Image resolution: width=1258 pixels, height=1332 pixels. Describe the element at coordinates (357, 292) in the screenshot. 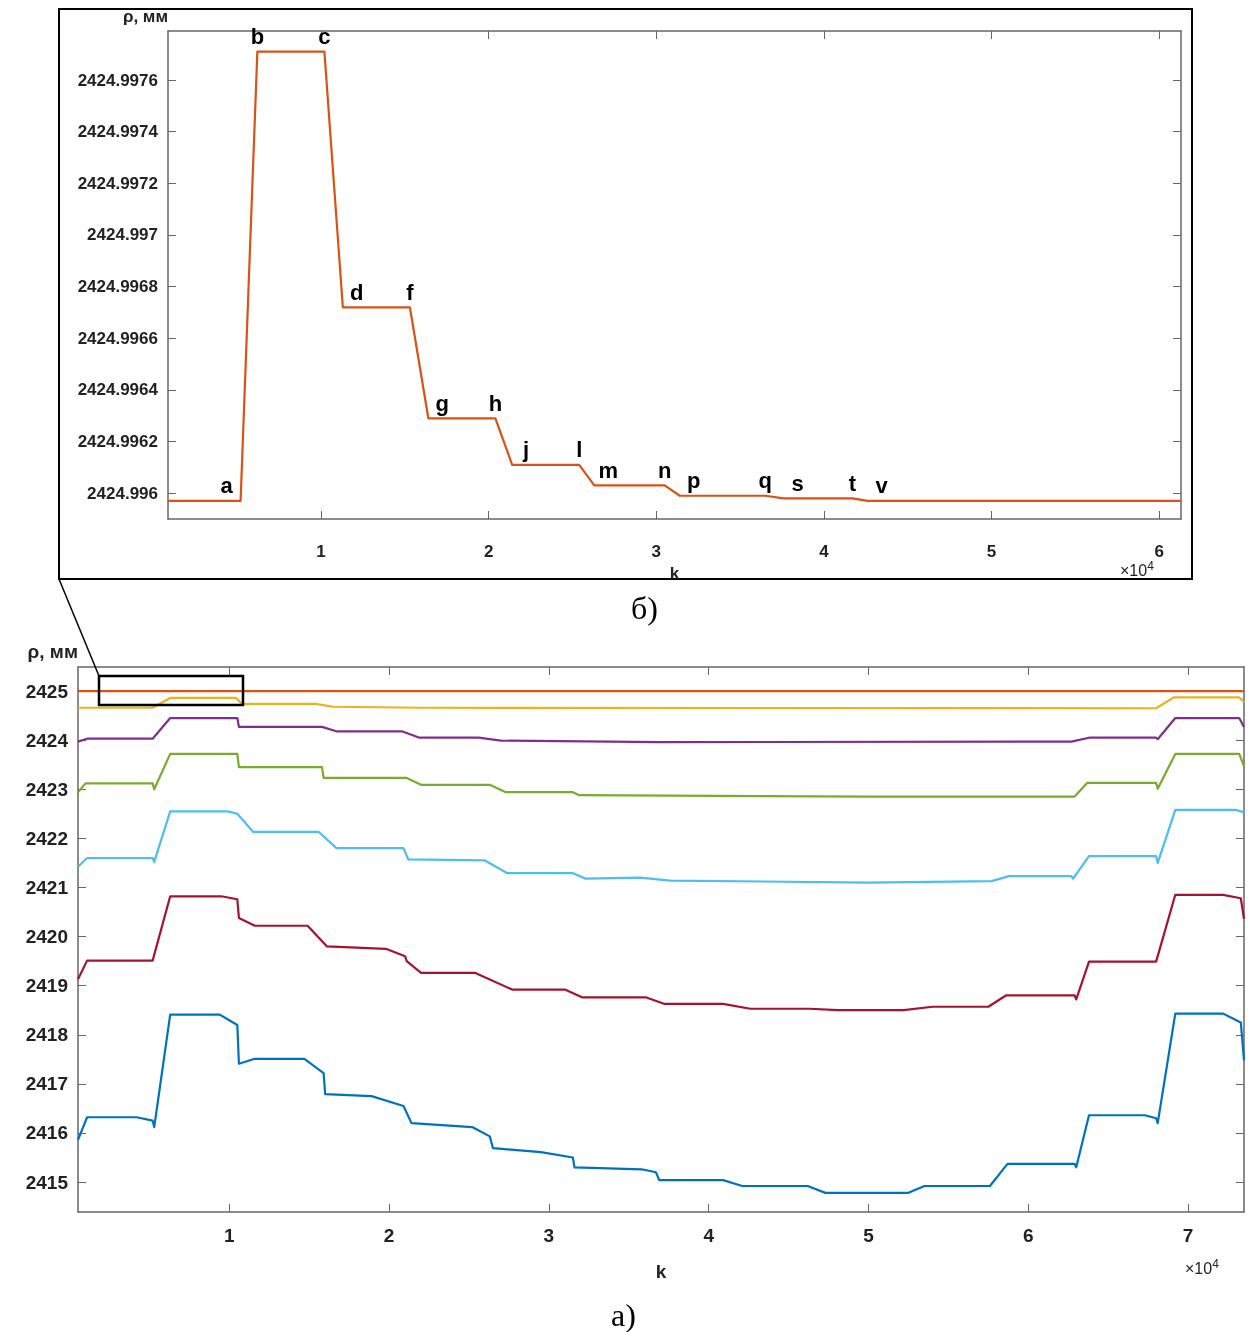

I see `annotation: d` at that location.